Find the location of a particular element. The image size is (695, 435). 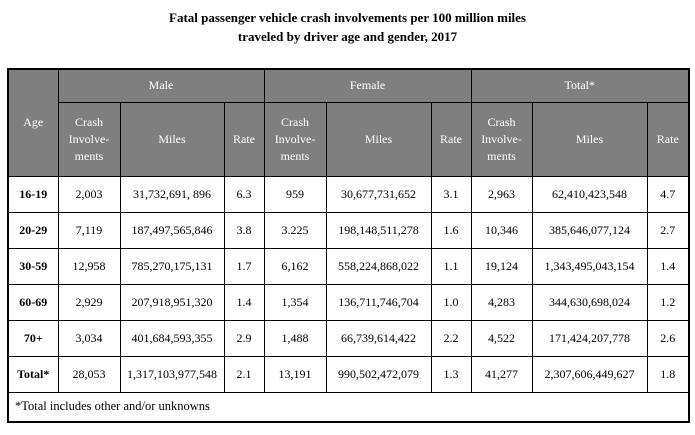

age-cell: Total* is located at coordinates (33, 375).